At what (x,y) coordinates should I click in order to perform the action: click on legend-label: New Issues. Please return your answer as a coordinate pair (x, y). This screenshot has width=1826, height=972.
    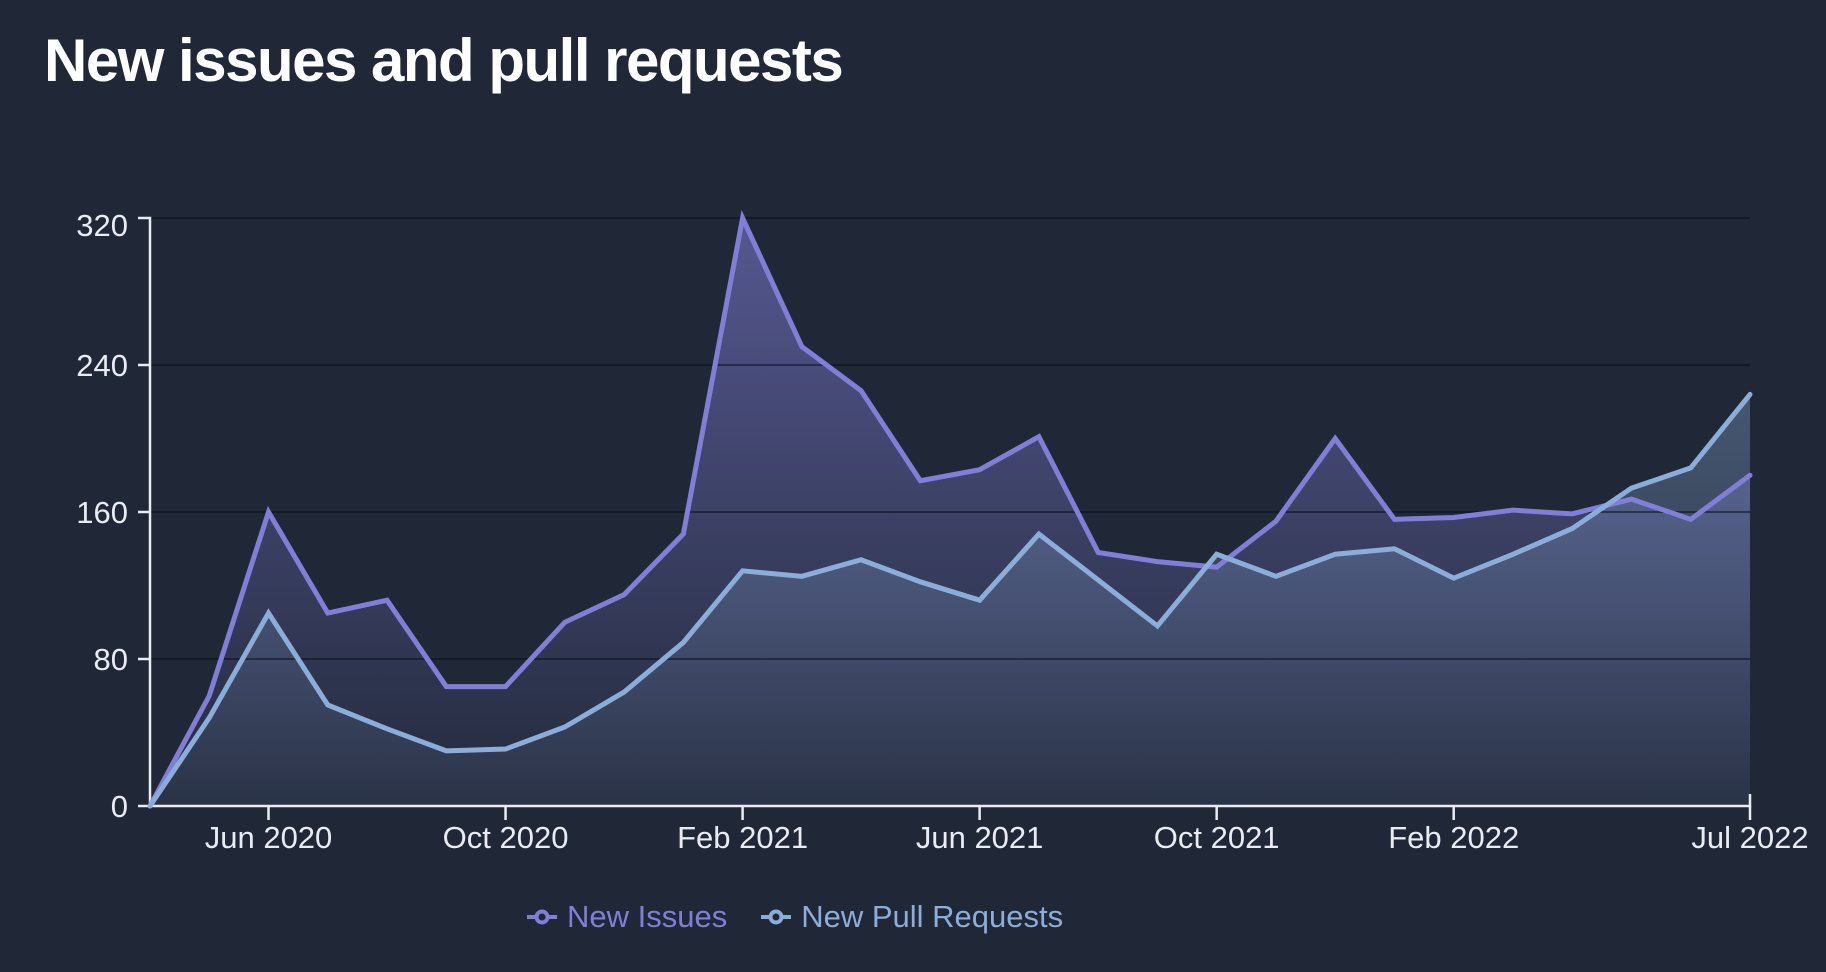
    Looking at the image, I should click on (647, 916).